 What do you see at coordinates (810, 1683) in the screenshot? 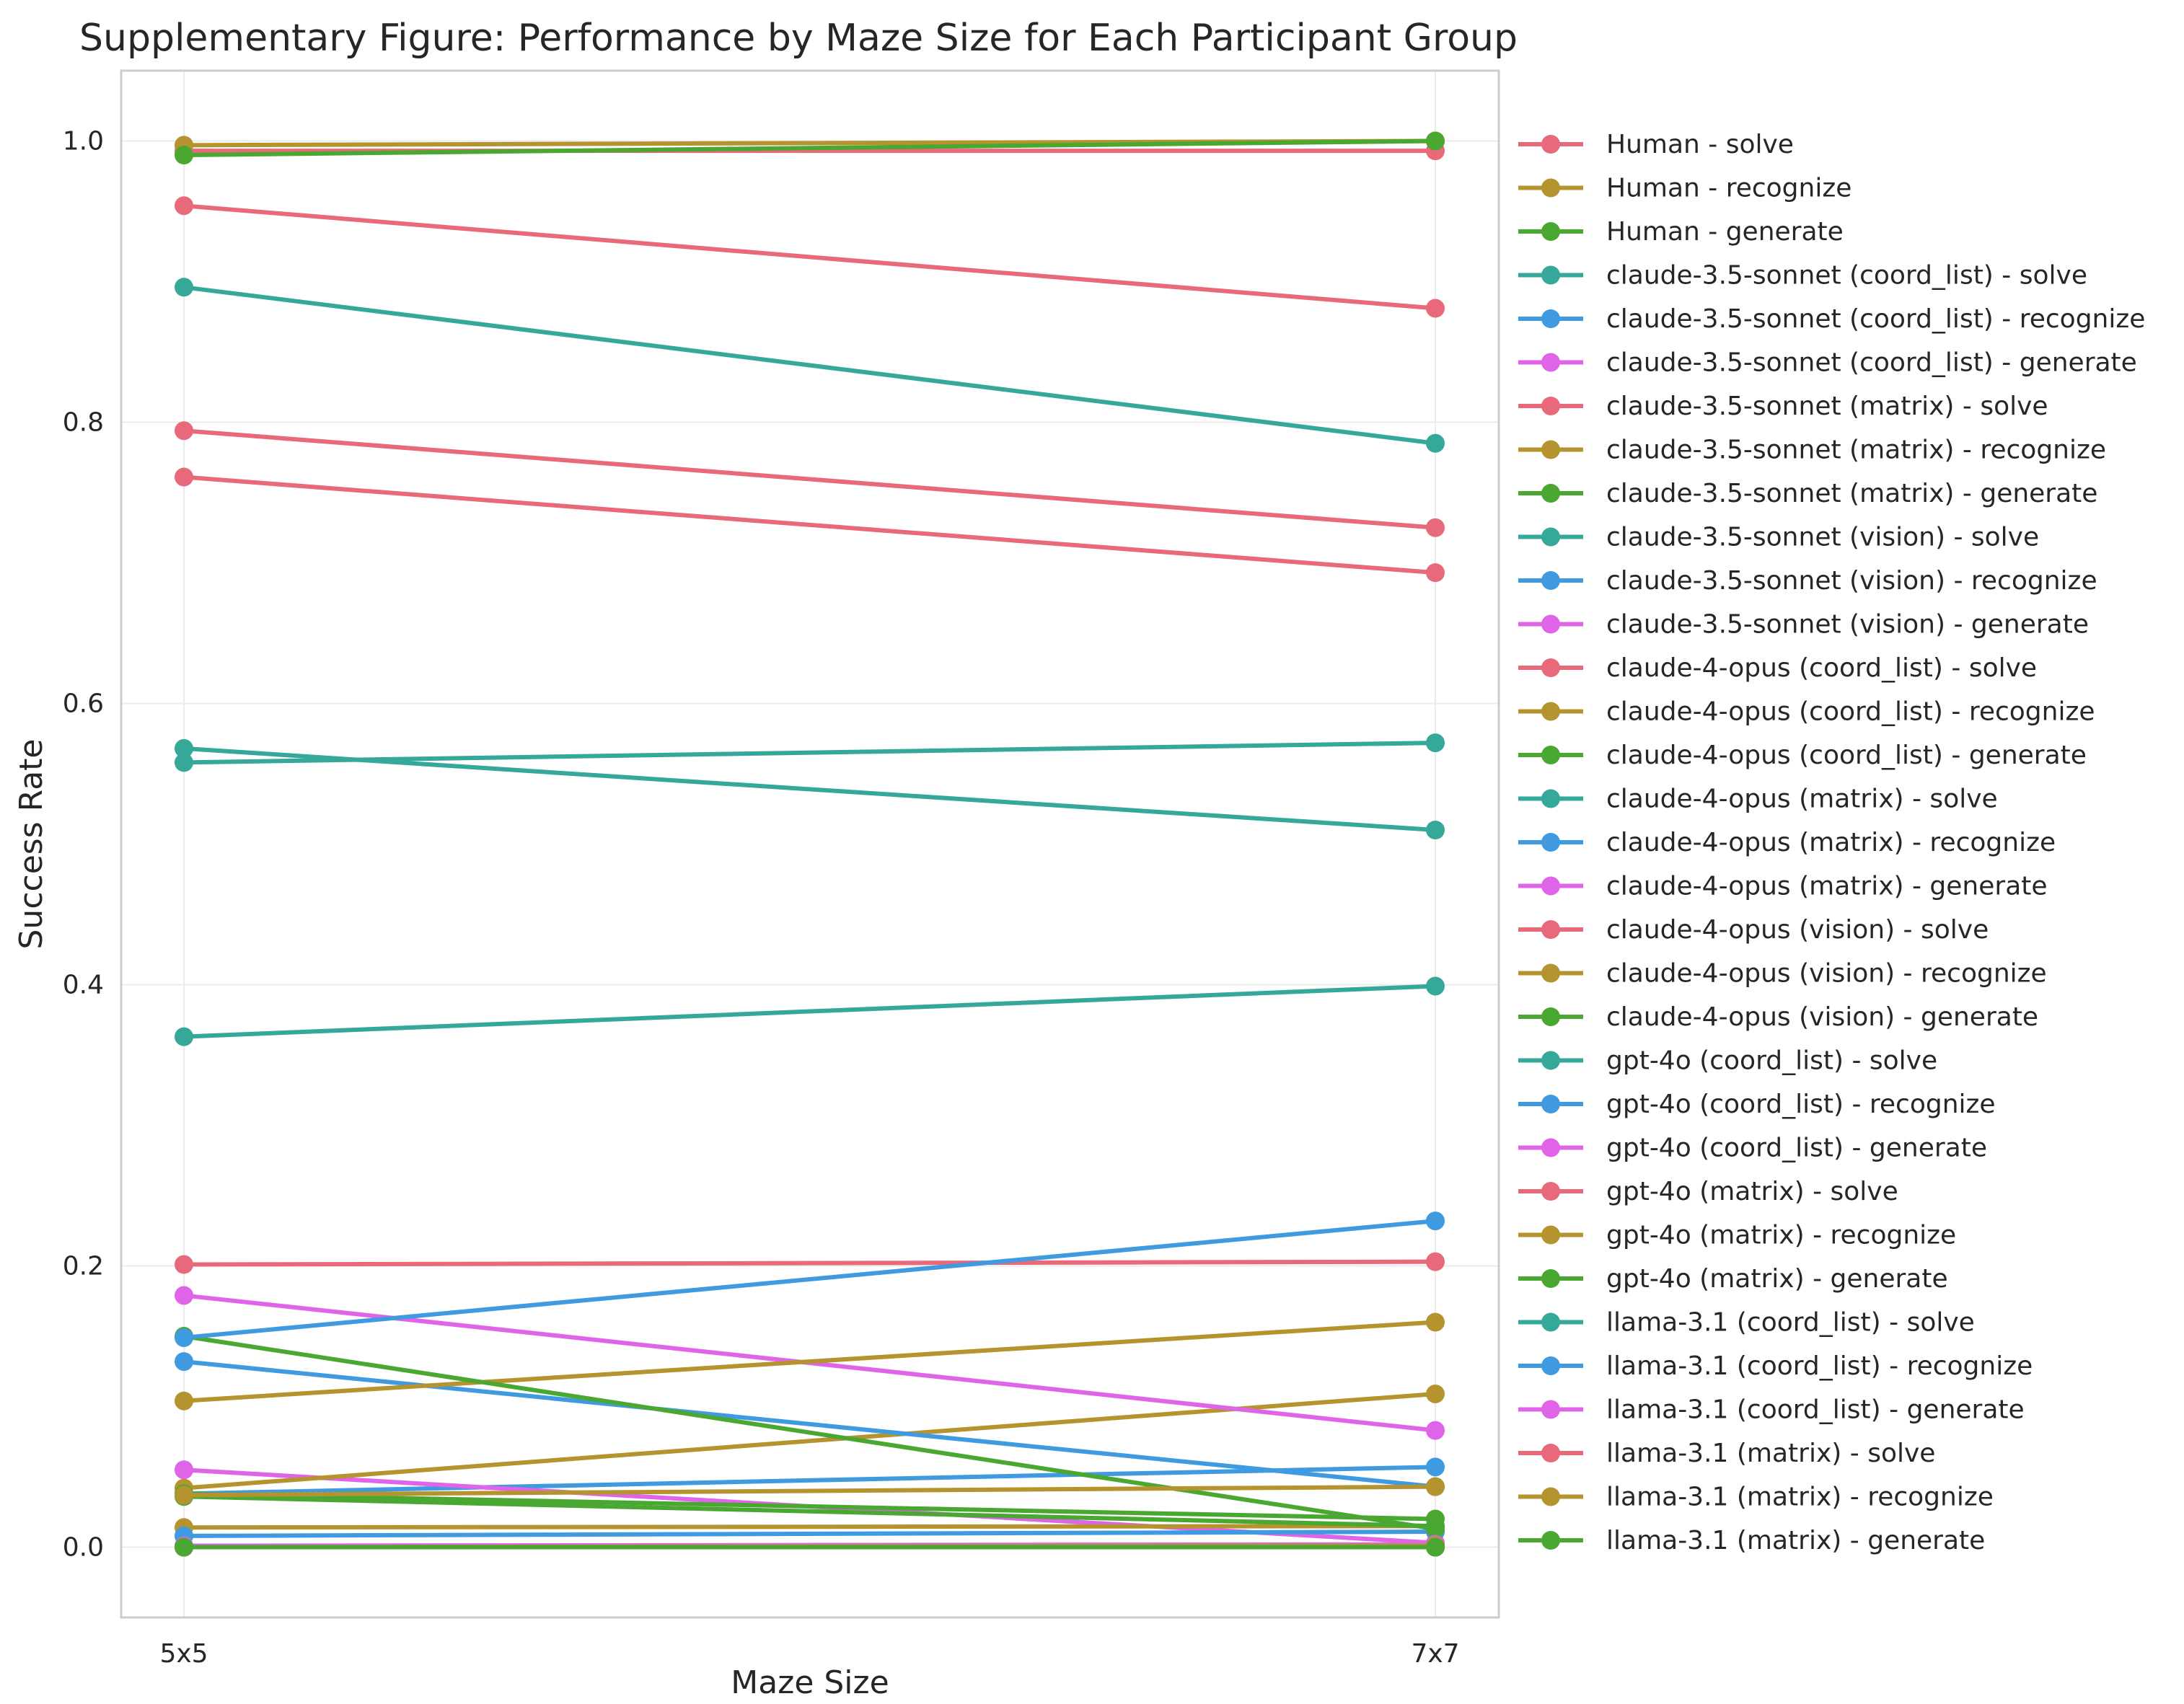
I see `x-axis-label: Maze Size` at bounding box center [810, 1683].